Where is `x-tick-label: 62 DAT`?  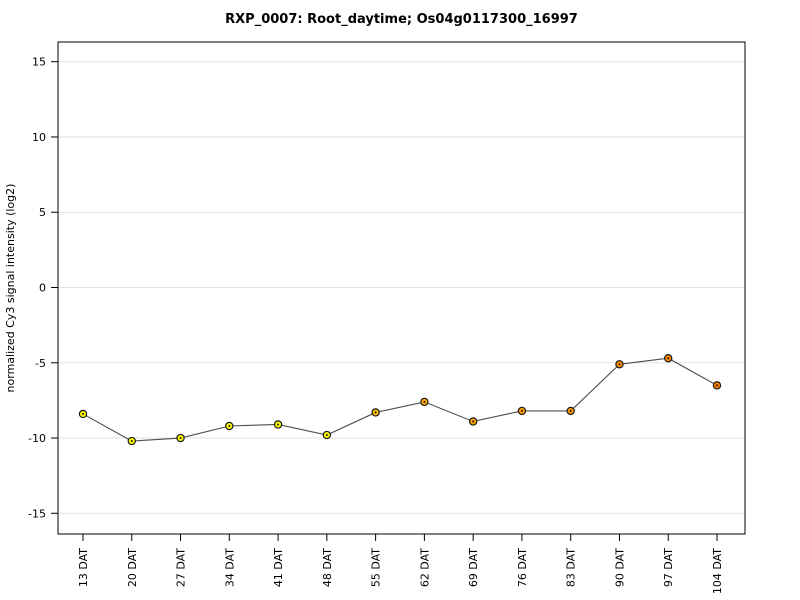 x-tick-label: 62 DAT is located at coordinates (424, 567).